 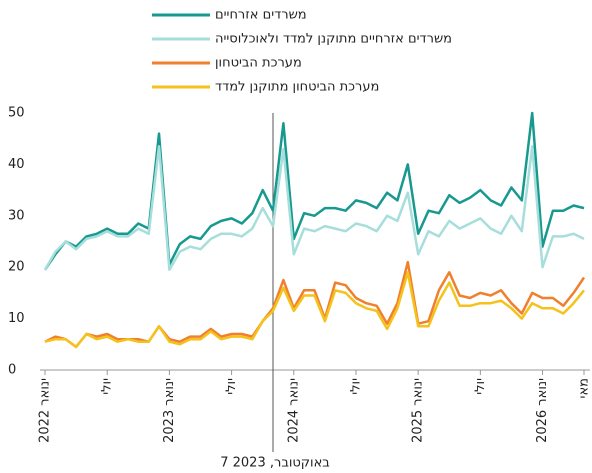 What do you see at coordinates (16, 318) in the screenshot?
I see `y-tick-label: 10` at bounding box center [16, 318].